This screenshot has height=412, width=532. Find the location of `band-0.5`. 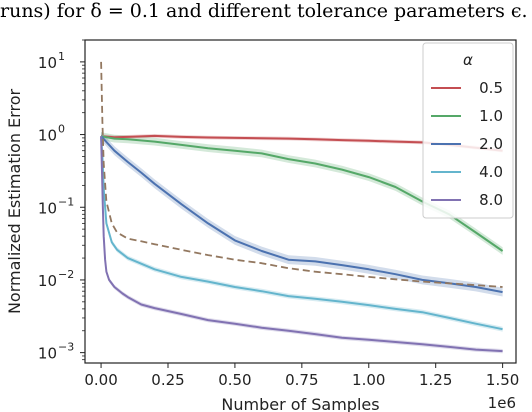

band-0.5 is located at coordinates (302, 143).